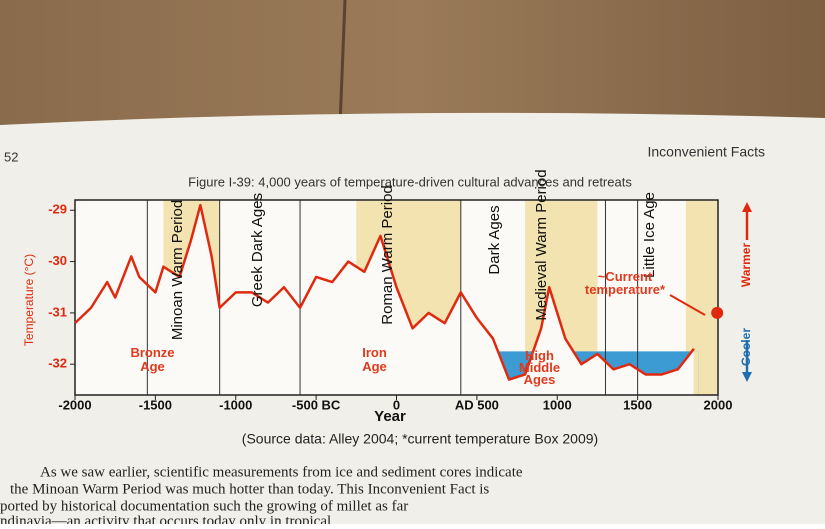 This screenshot has height=529, width=825. Describe the element at coordinates (649, 235) in the screenshot. I see `period-label: Little Ice Age` at that location.